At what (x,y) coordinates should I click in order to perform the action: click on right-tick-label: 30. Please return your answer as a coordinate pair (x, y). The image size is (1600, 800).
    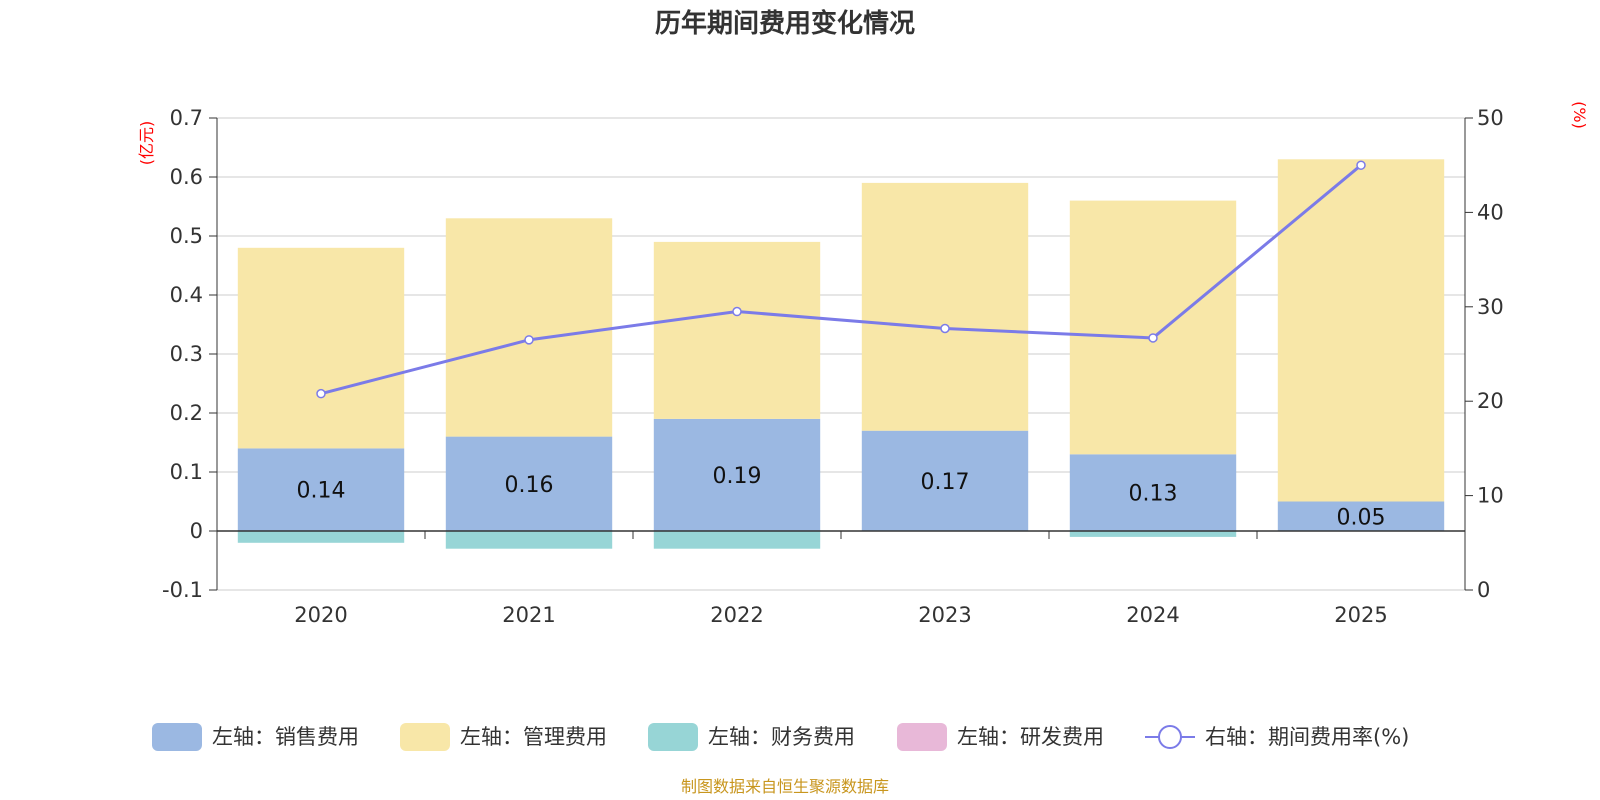
    Looking at the image, I should click on (1490, 307).